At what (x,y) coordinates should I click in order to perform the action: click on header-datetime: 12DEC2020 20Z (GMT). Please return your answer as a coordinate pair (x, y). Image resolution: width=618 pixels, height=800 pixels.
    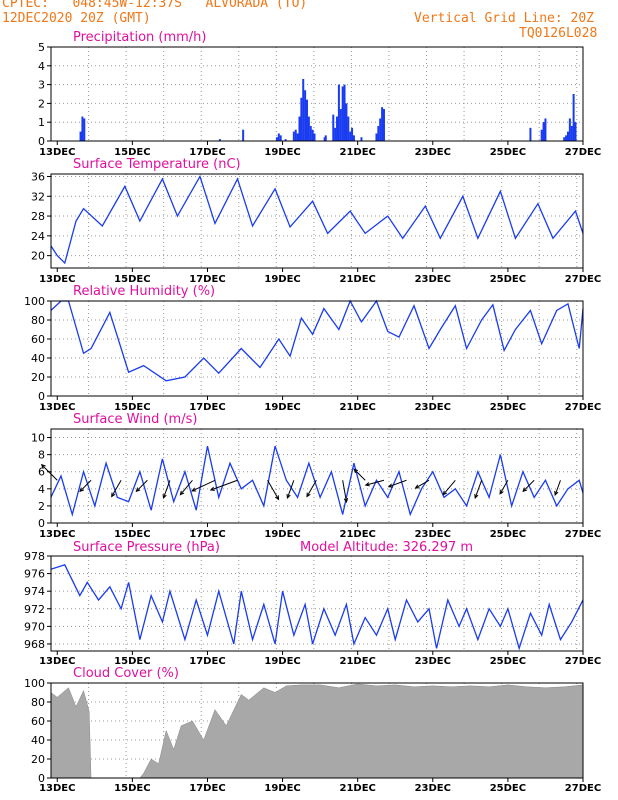
    Looking at the image, I should click on (76, 18).